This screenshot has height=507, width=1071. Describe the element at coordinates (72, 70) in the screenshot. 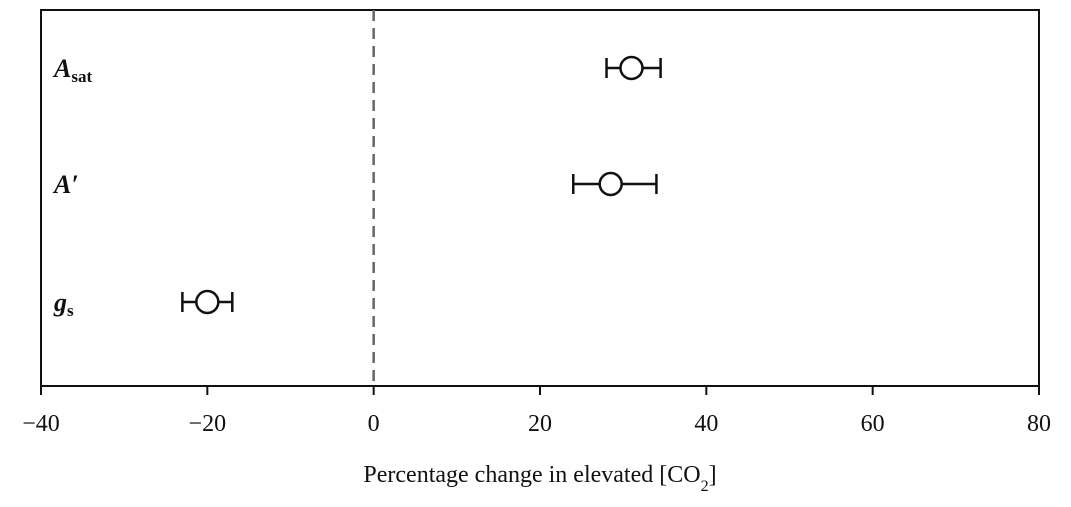

I see `row-label: Asat` at that location.